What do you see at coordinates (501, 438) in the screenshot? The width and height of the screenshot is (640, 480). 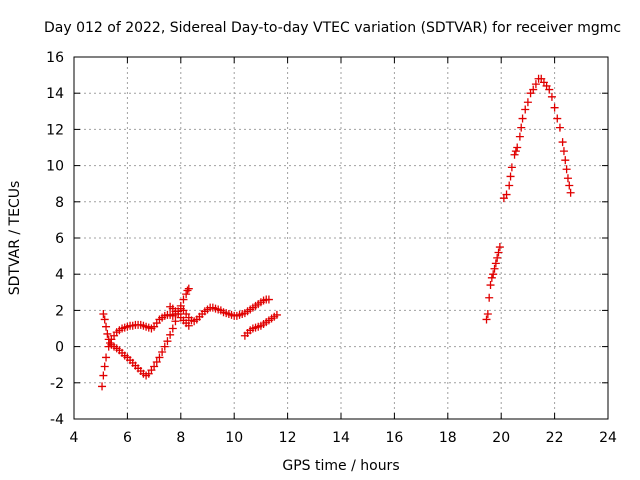 I see `x-tick-label: 20` at bounding box center [501, 438].